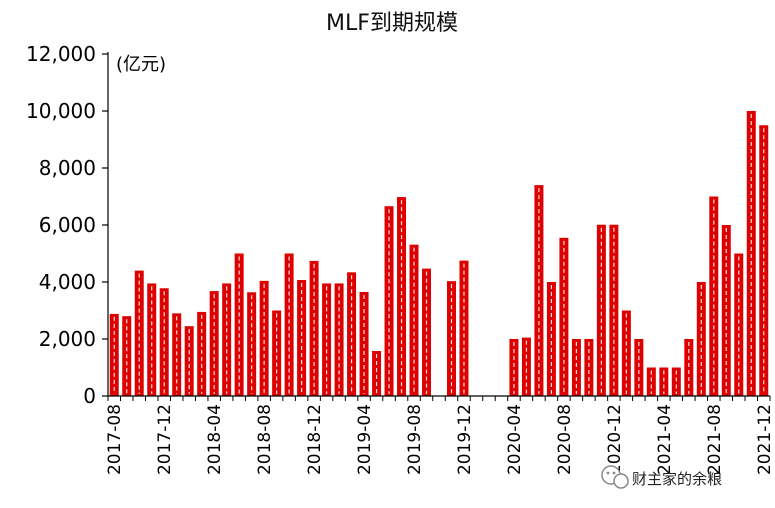 This screenshot has width=775, height=508. Describe the element at coordinates (465, 439) in the screenshot. I see `x-tick-label: 2019-12` at that location.